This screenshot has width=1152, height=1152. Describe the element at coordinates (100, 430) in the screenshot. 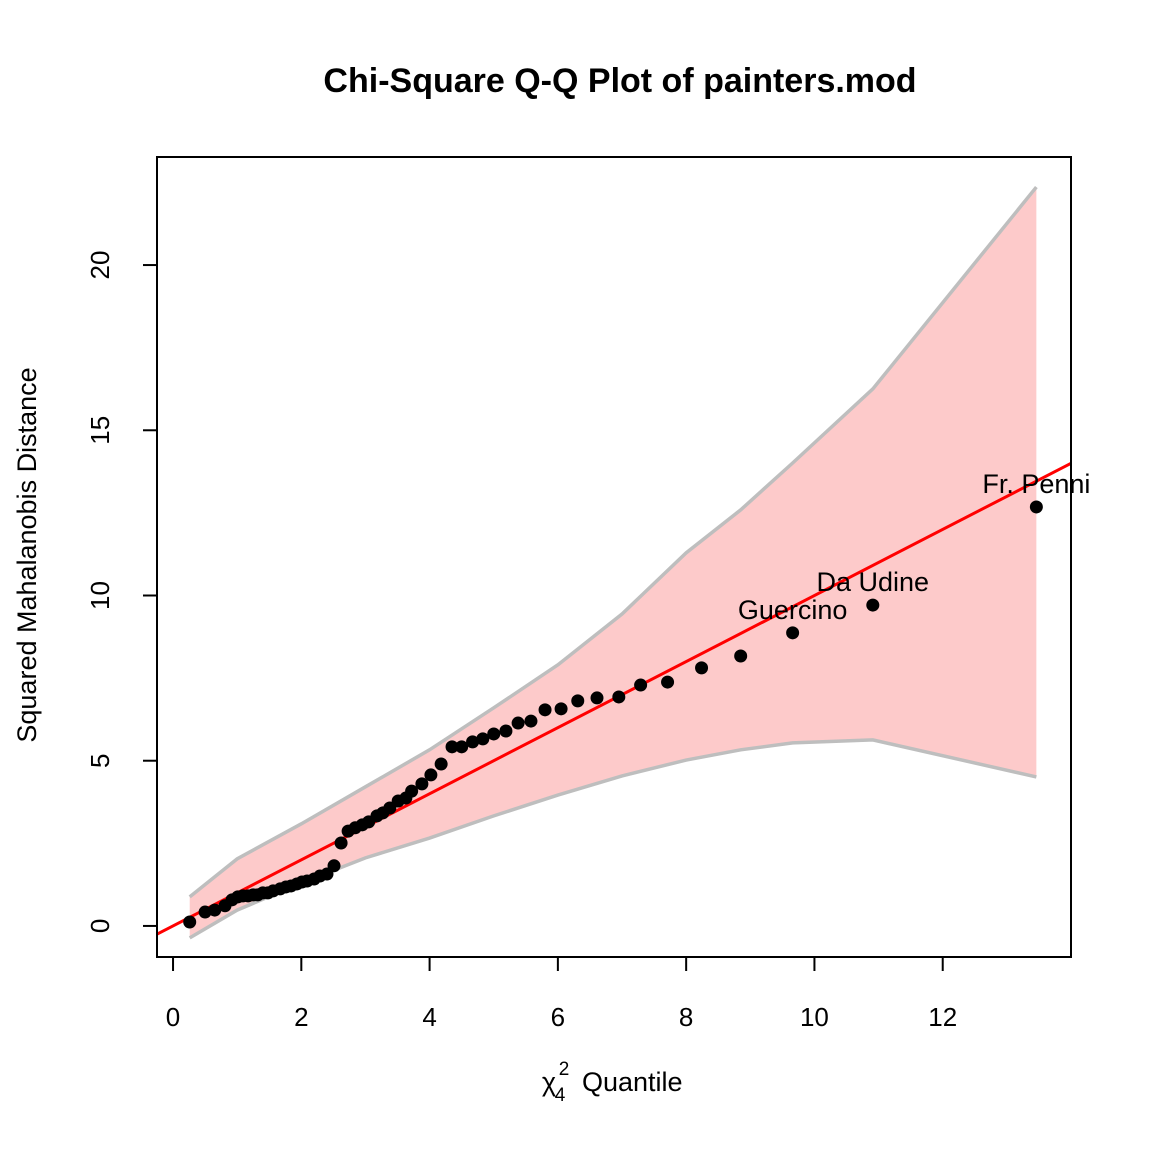

I see `y-tick-label: 15` at that location.